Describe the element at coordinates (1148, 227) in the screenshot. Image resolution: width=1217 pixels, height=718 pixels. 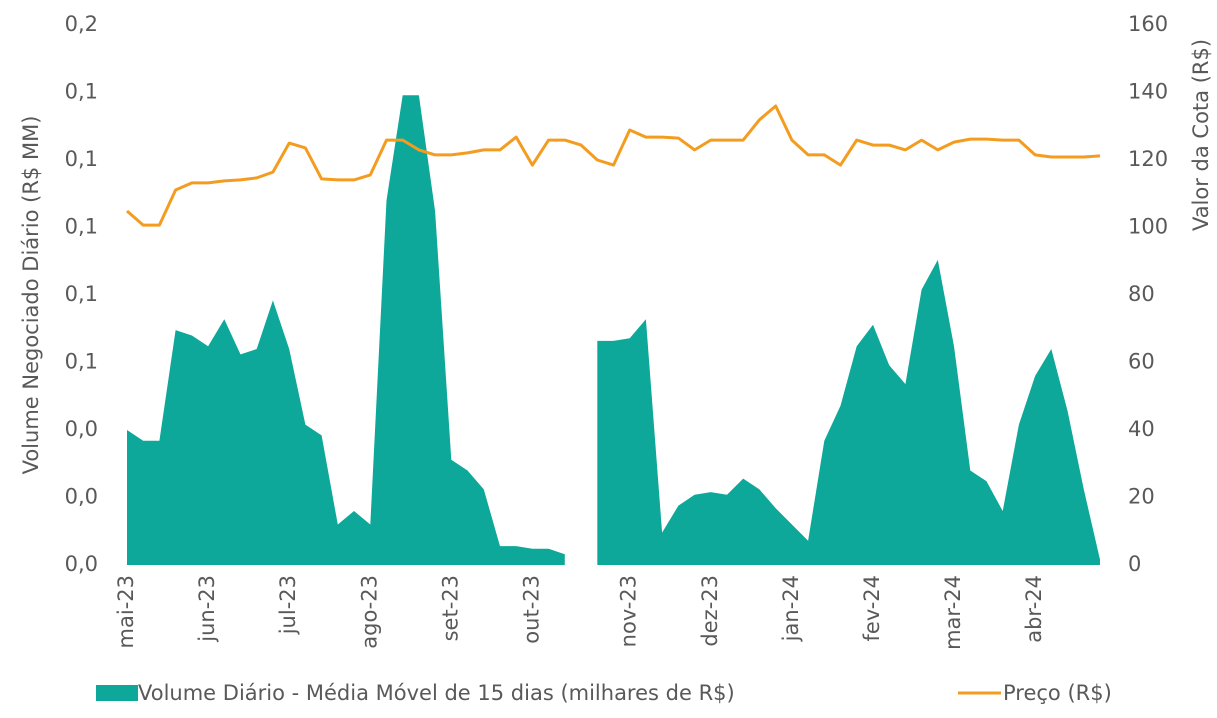
I see `y2-tick-label: 100` at that location.